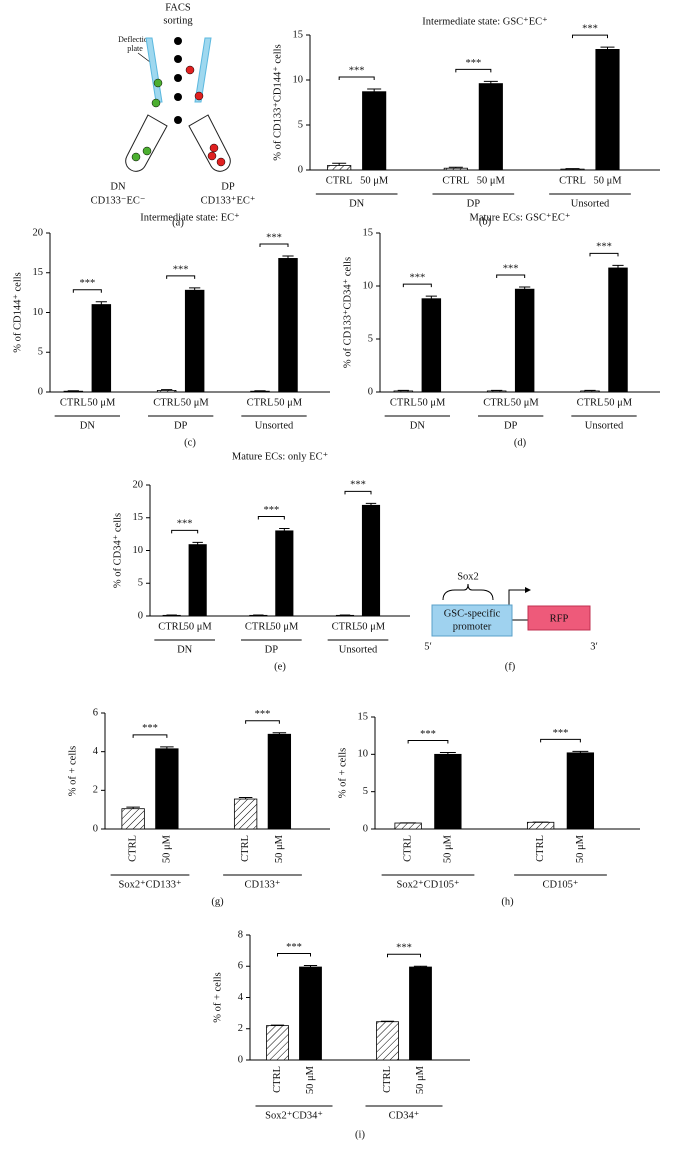  I want to click on plate-label: plate, so click(135, 48).